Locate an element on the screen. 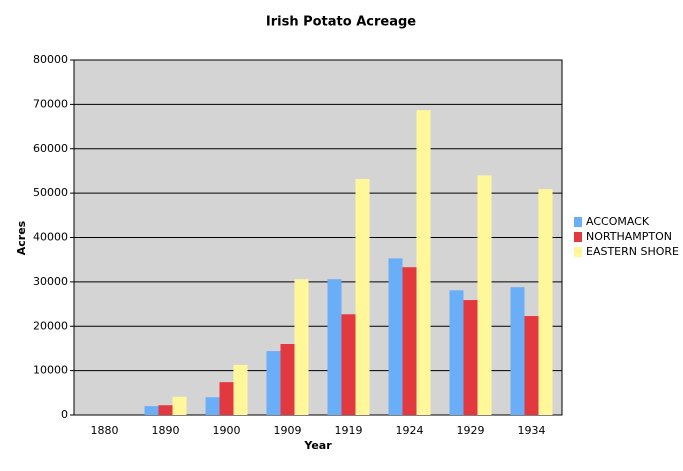  chart-title: Irish Potato Acreage is located at coordinates (341, 22).